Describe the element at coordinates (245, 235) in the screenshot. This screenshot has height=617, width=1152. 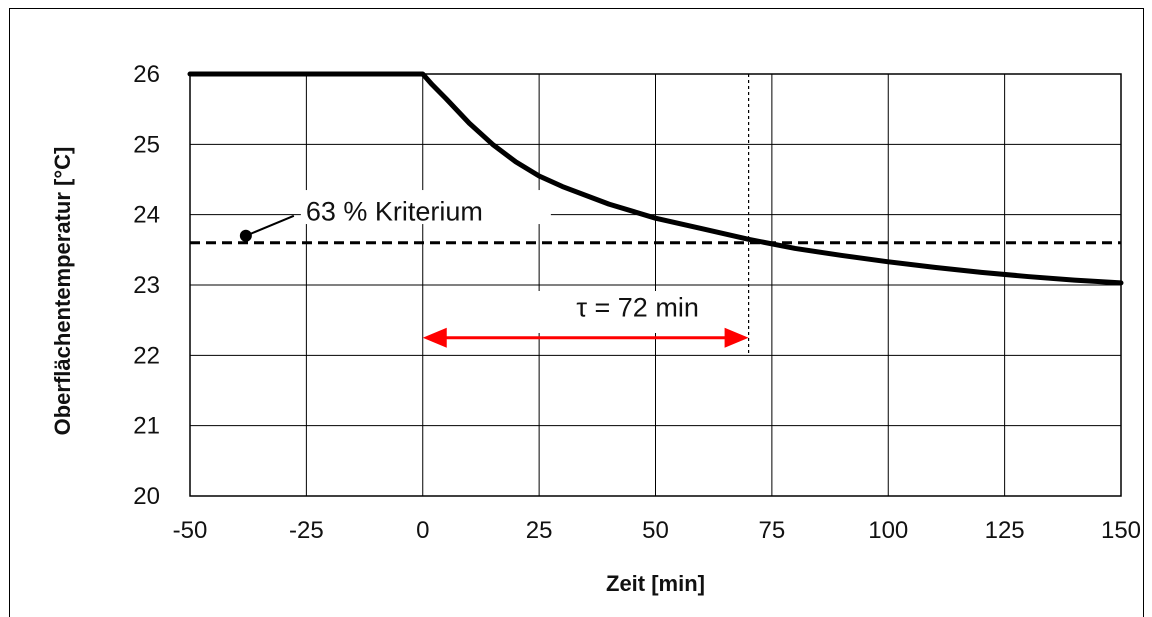
I see `criterion-point` at that location.